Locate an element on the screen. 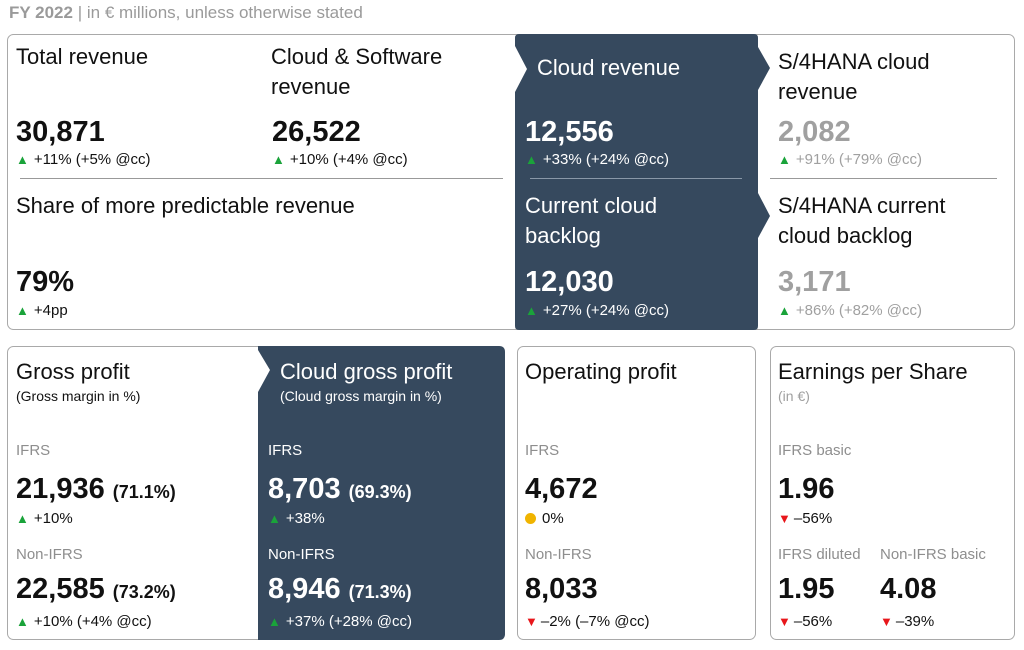  eps-ifrs-diluted-label: IFRS diluted is located at coordinates (819, 554).